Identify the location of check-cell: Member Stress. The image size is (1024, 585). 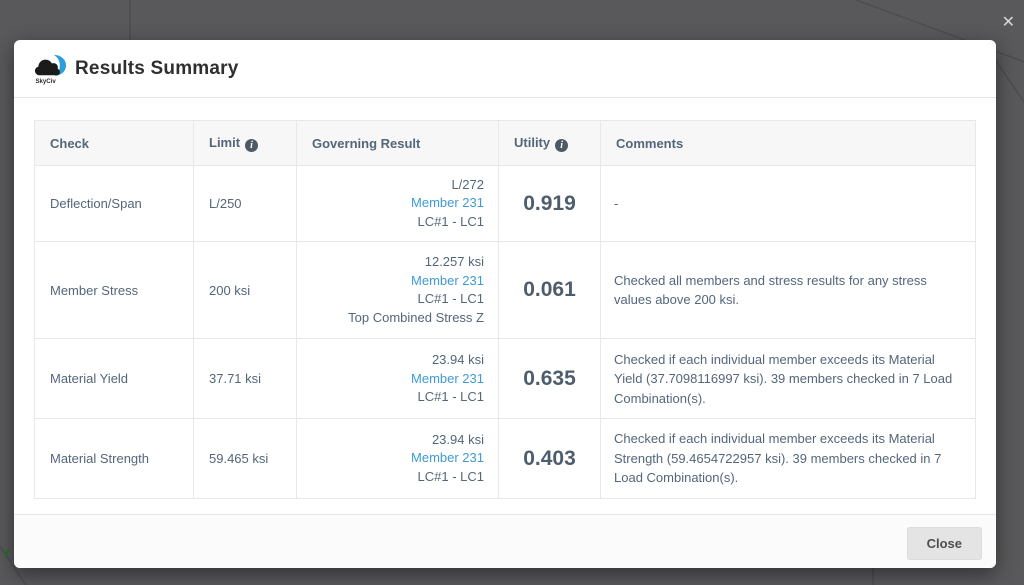
(114, 290).